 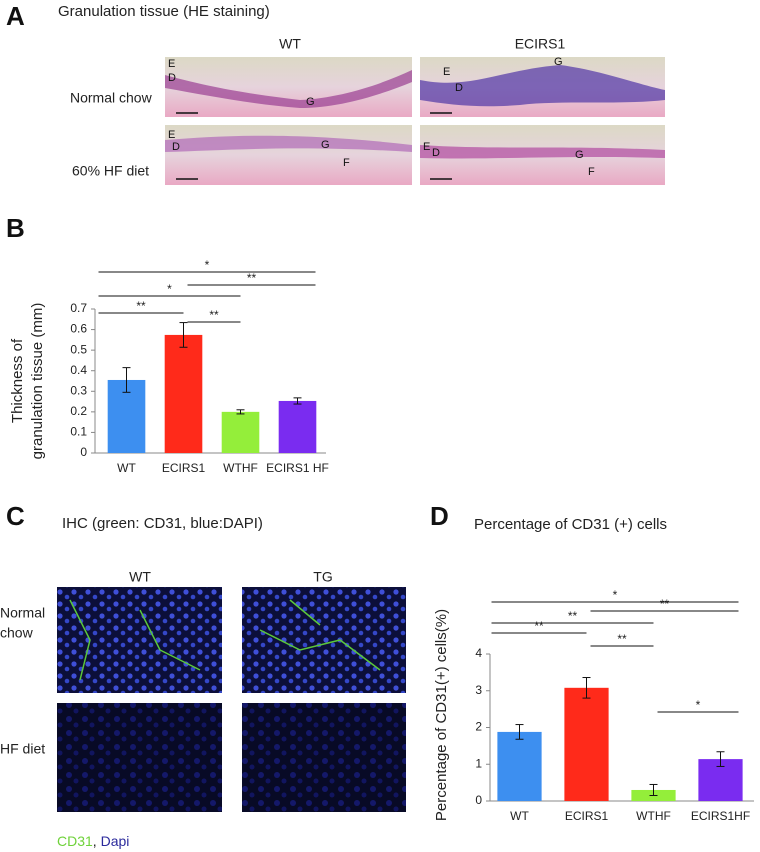 I want to click on panel-letter: B, so click(x=15, y=228).